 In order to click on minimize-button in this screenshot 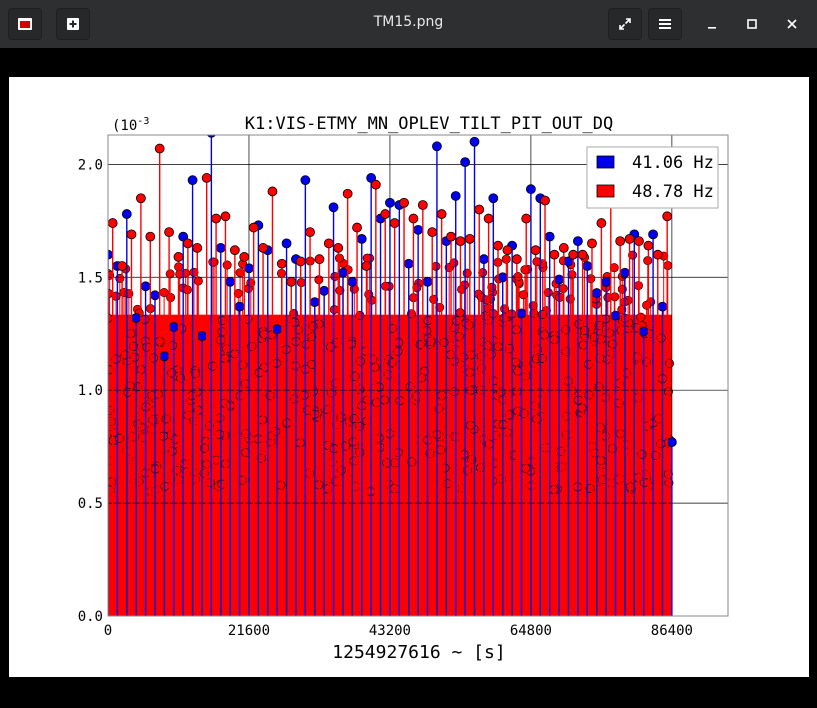, I will do `click(712, 24)`.